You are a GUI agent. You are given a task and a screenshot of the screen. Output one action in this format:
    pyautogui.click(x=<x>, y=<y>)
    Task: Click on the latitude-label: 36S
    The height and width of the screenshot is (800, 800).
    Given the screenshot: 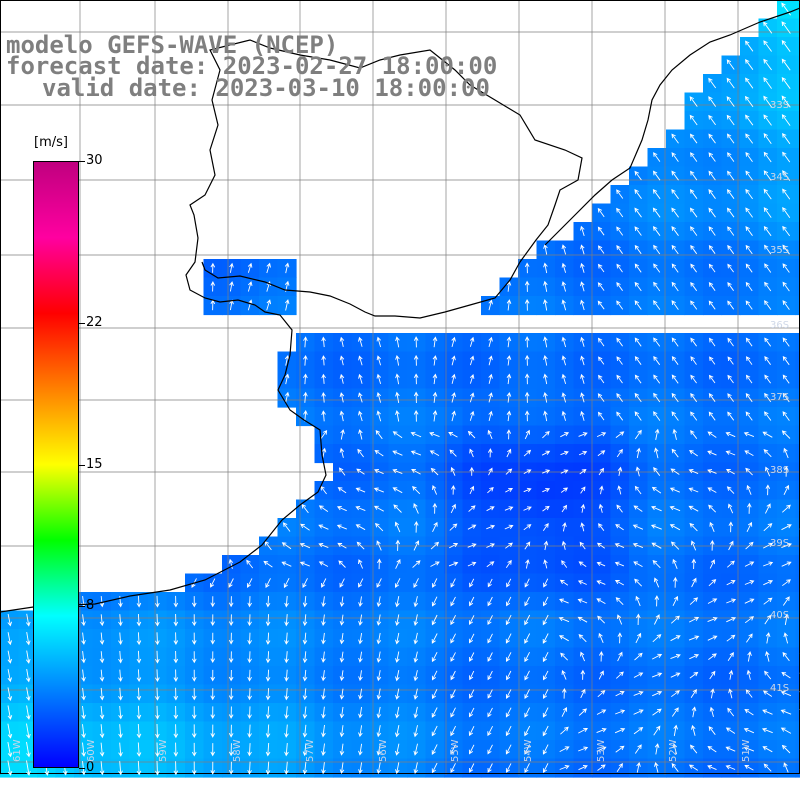 What is the action you would take?
    pyautogui.click(x=780, y=325)
    